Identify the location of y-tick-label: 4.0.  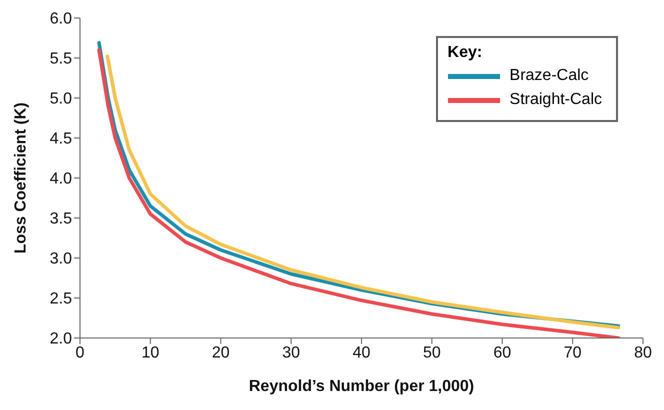
(61, 179).